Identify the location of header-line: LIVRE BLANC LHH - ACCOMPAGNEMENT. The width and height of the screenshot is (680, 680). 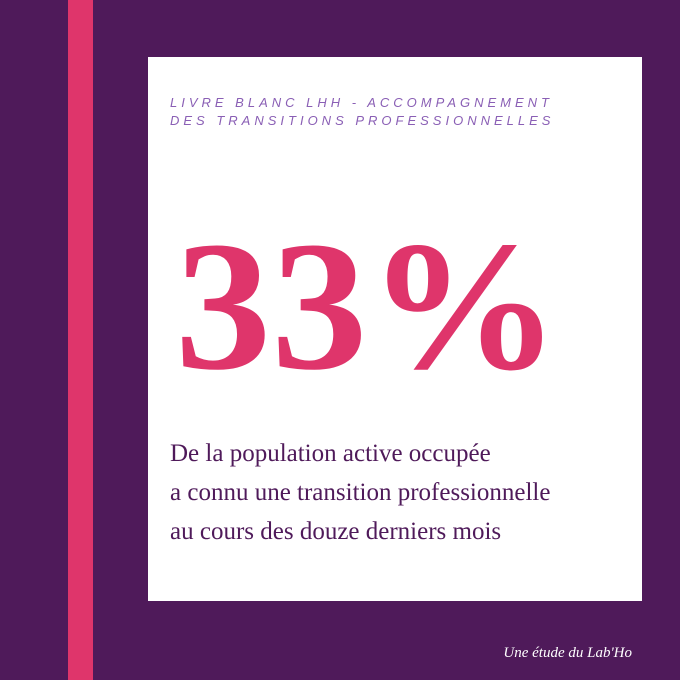
(361, 102).